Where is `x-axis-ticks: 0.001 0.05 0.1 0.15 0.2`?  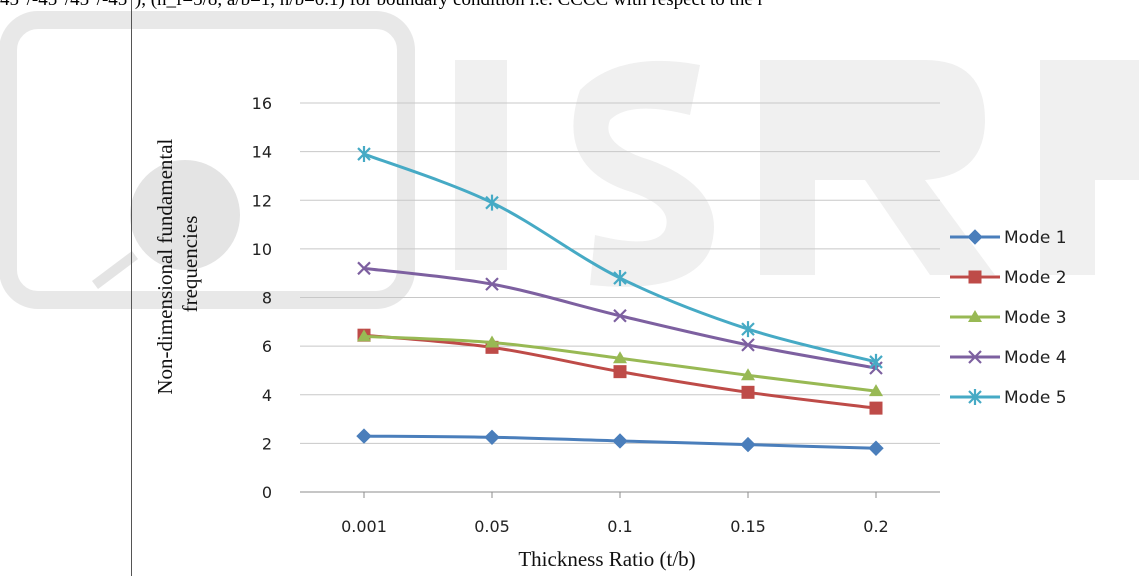
x-axis-ticks: 0.001 0.05 0.1 0.15 0.2 is located at coordinates (615, 514).